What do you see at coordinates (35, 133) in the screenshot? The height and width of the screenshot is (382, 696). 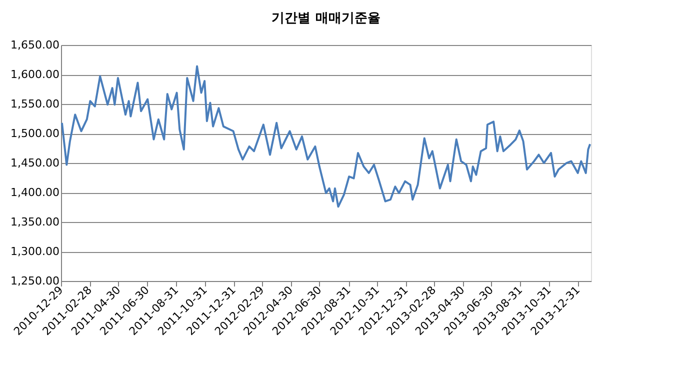 I see `y-tick-label: 1,500.00` at bounding box center [35, 133].